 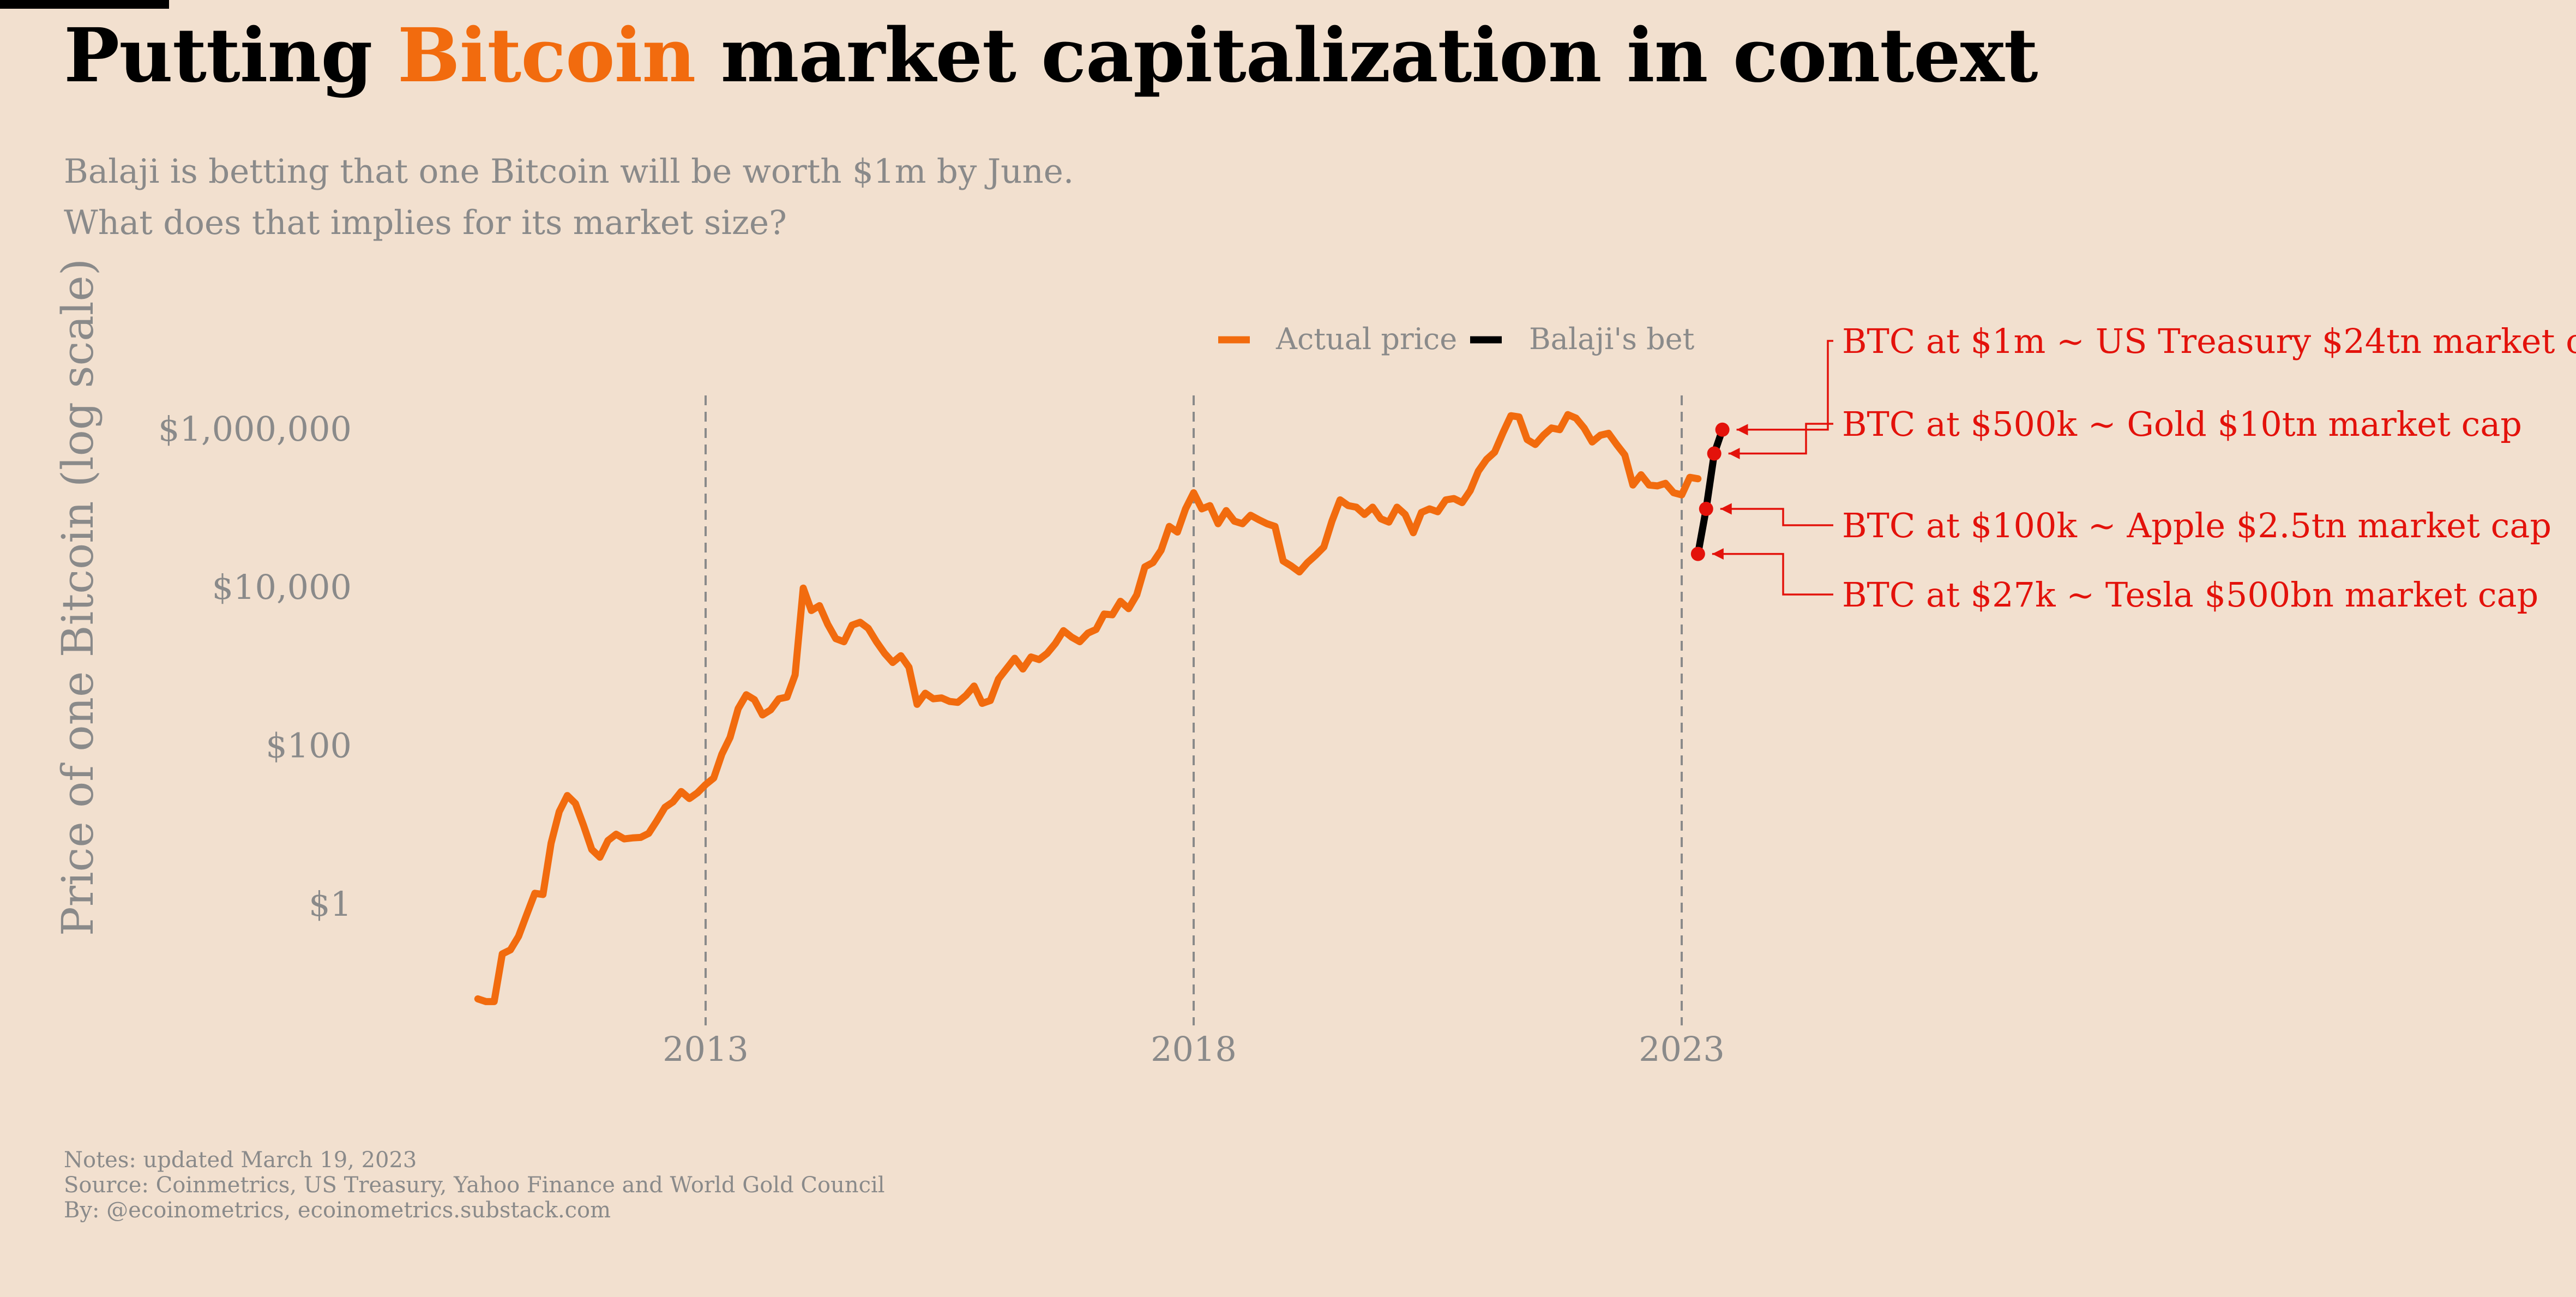 What do you see at coordinates (255, 666) in the screenshot?
I see `y-tick-labels: $1 $100 $10,000 $1,000,000` at bounding box center [255, 666].